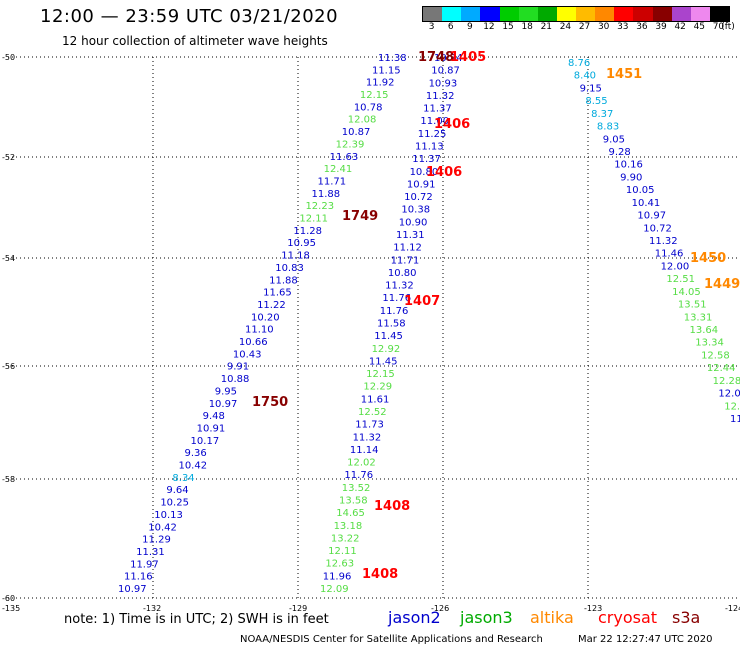 The image size is (740, 650). I want to click on wave-height-label: 11.00, so click(434, 121).